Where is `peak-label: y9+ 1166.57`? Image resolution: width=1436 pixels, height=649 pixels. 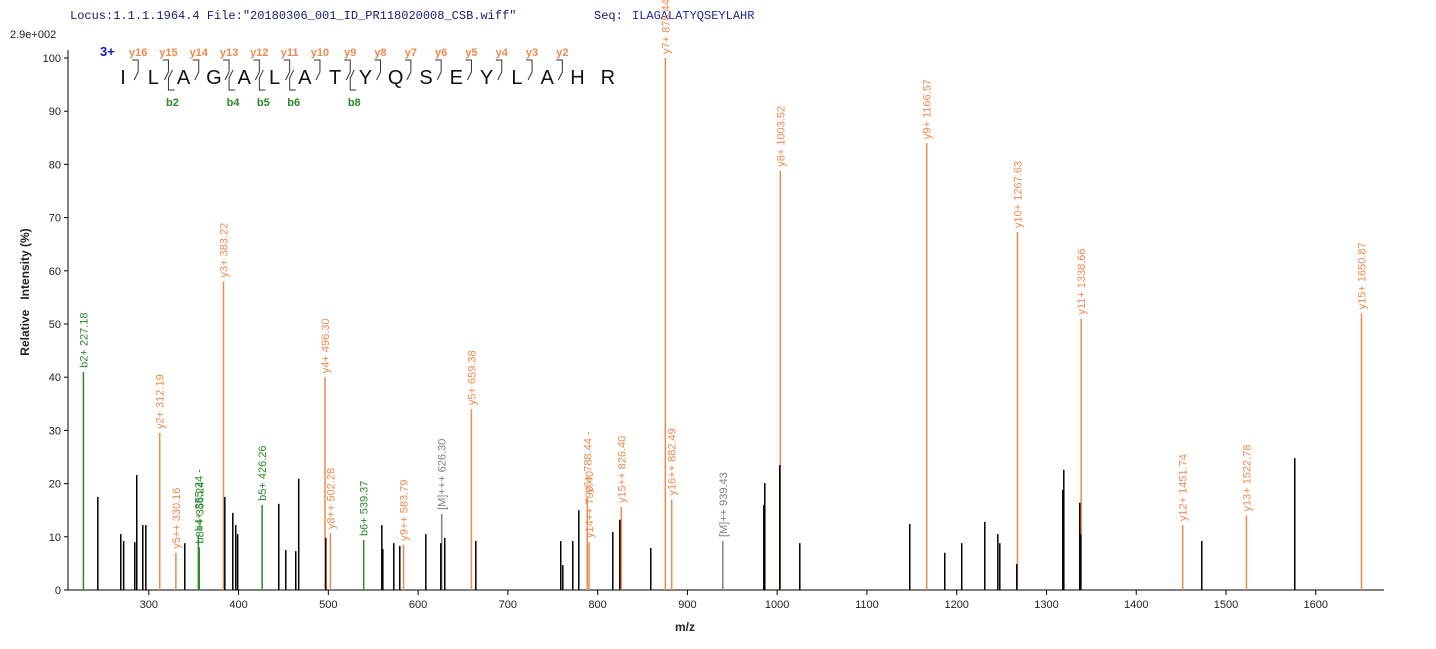 peak-label: y9+ 1166.57 is located at coordinates (928, 109).